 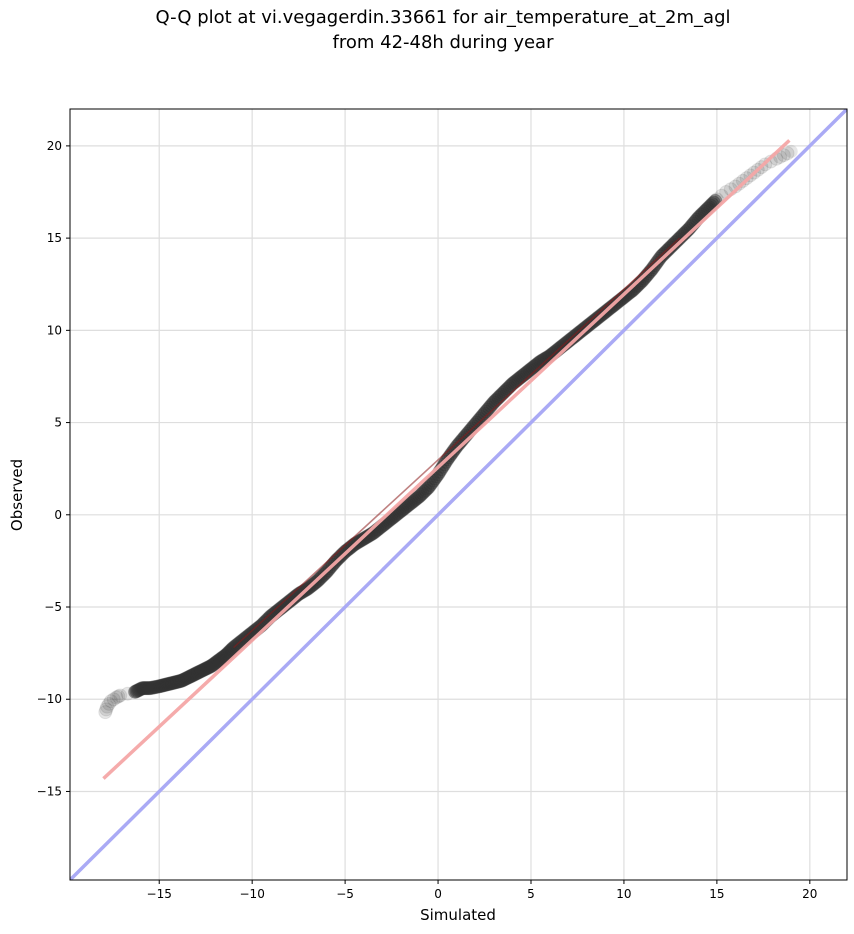 I want to click on y-tick-label: 20, so click(x=54, y=146).